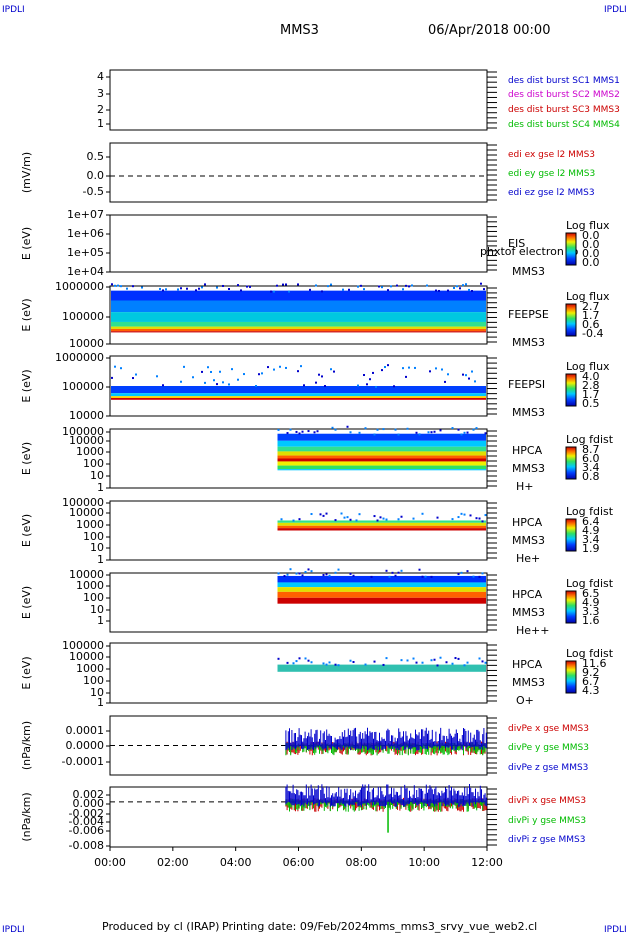 This screenshot has height=938, width=630. Describe the element at coordinates (591, 403) in the screenshot. I see `colorbar-tick-label: 0.5` at that location.